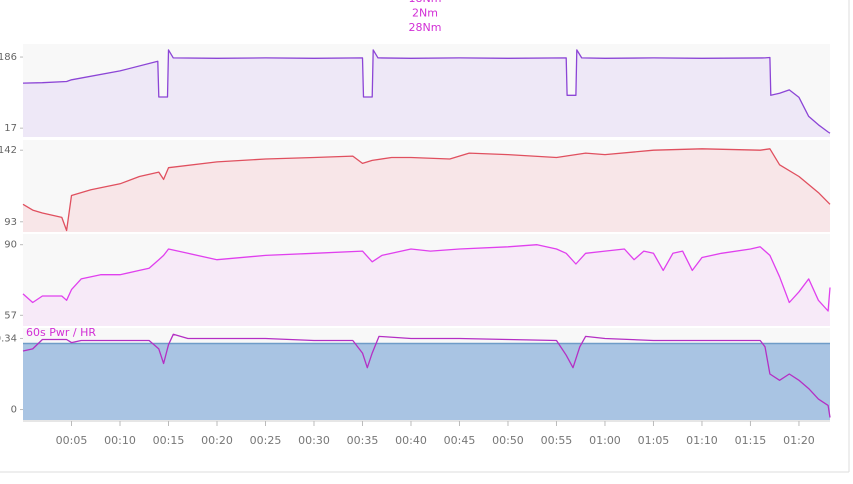  What do you see at coordinates (605, 440) in the screenshot?
I see `x-tick-label: 01:00` at bounding box center [605, 440].